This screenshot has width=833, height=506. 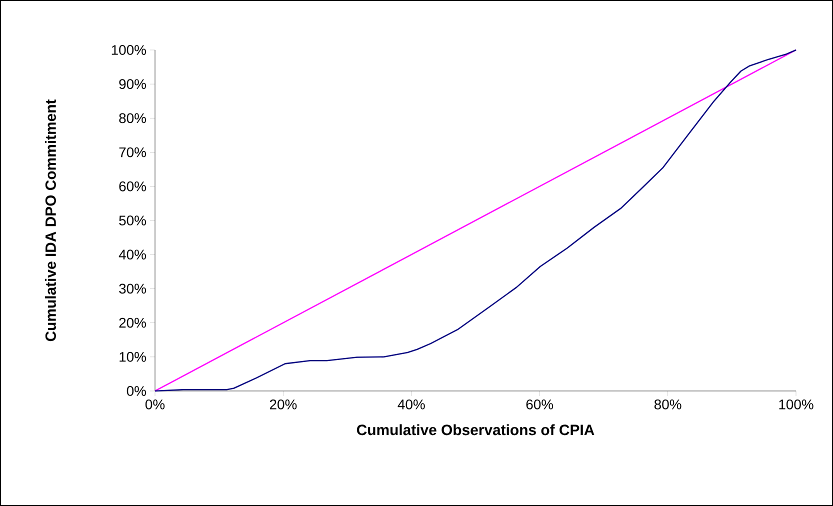 I want to click on x-axis-title: Cumulative Observations of CPIA, so click(x=475, y=430).